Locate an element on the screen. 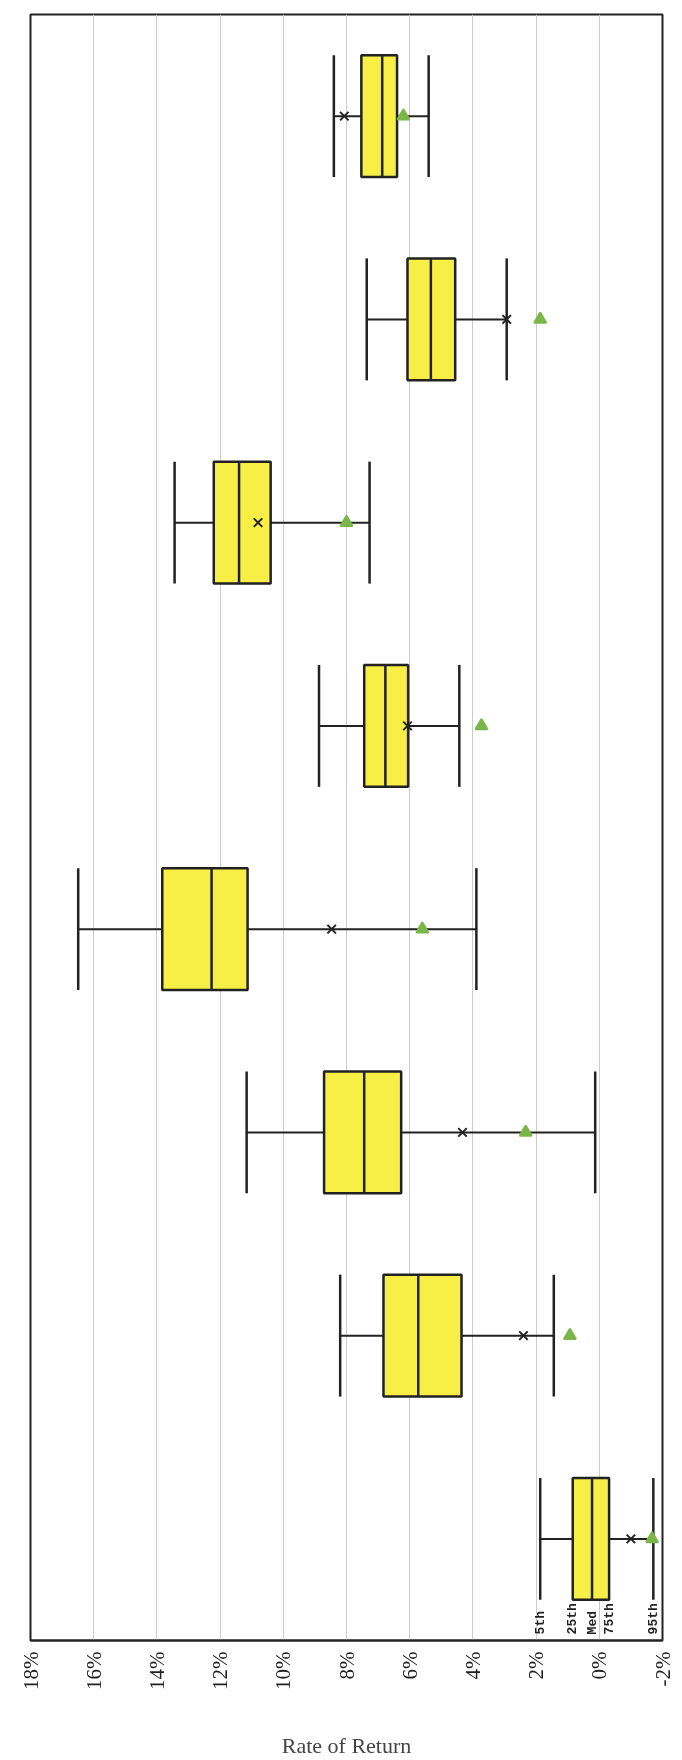  x-tick-label: 14% is located at coordinates (156, 1670).